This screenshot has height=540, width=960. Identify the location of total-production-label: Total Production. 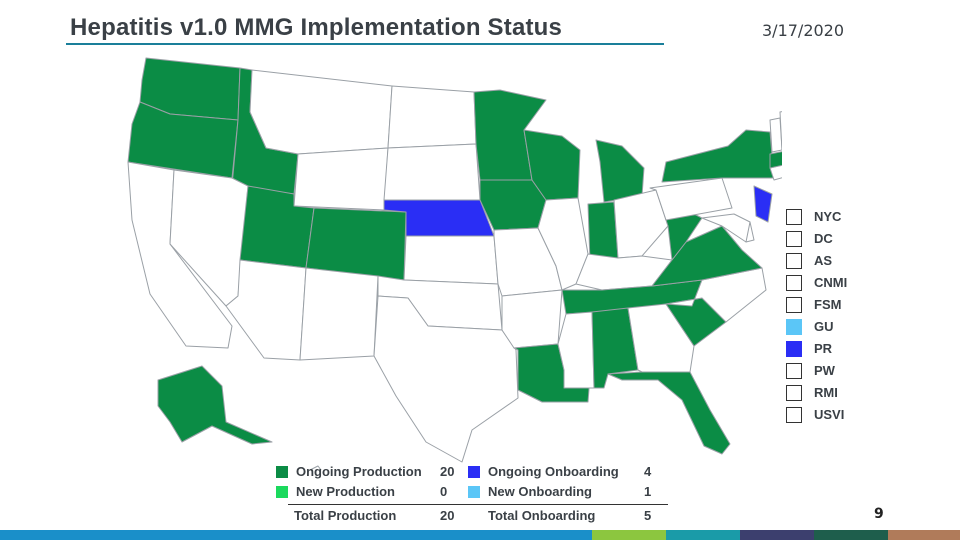
(345, 515).